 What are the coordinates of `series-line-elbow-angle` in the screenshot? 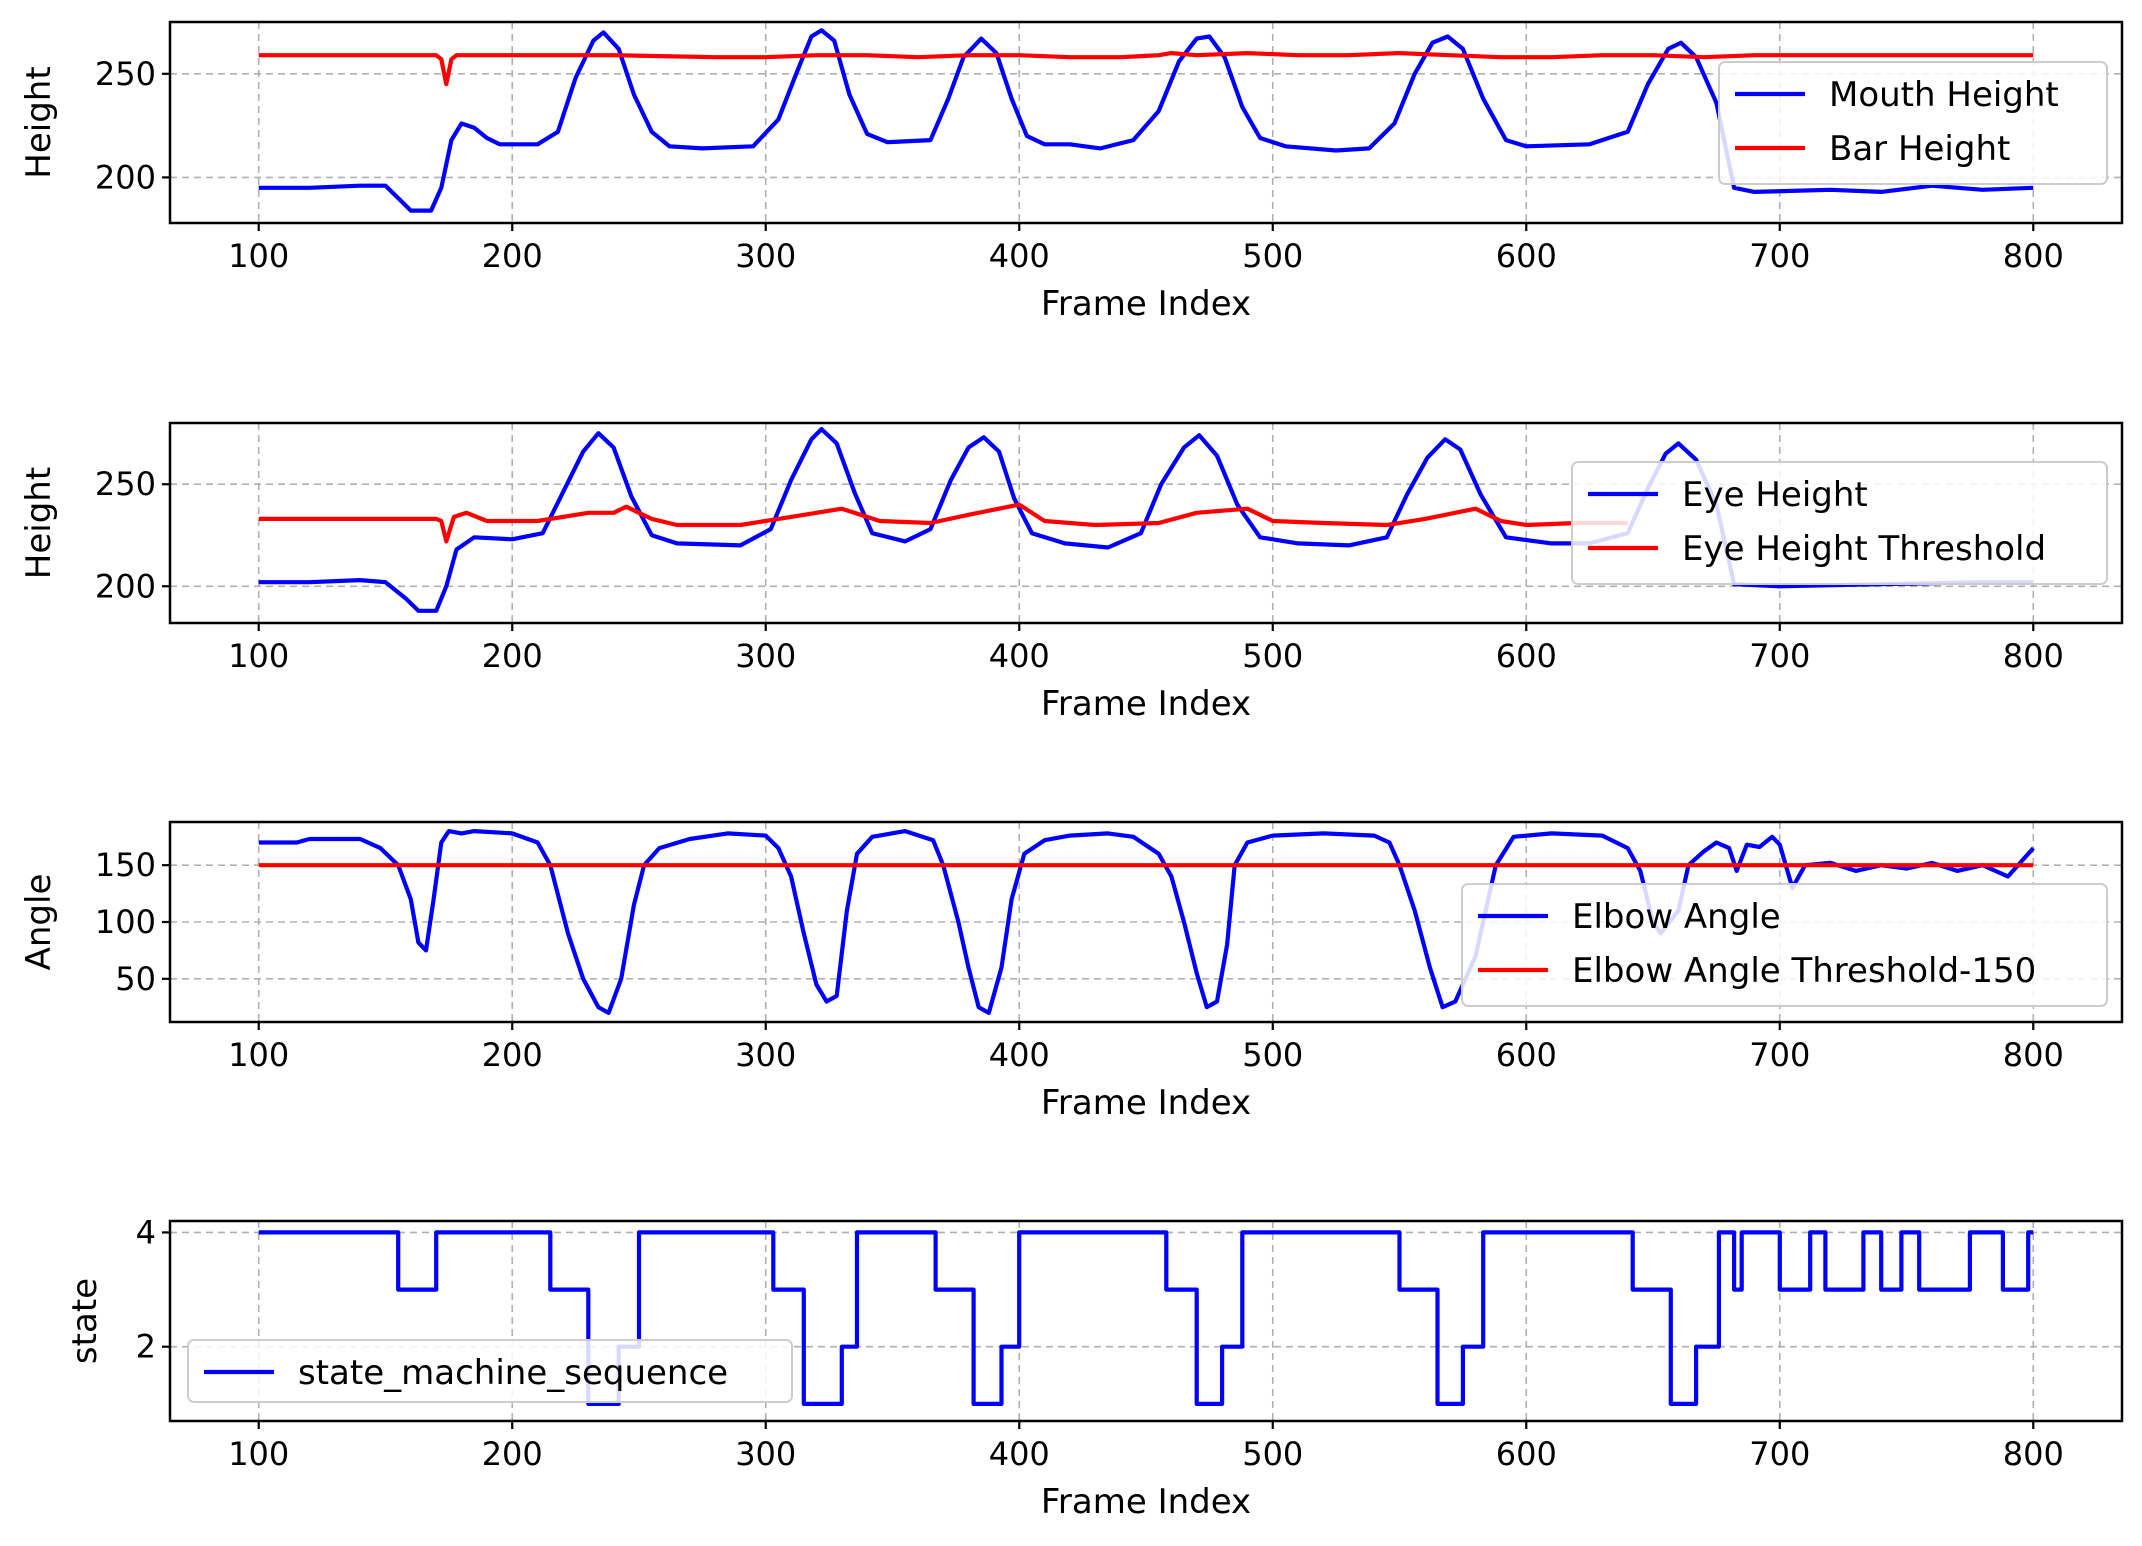 It's located at (1146, 922).